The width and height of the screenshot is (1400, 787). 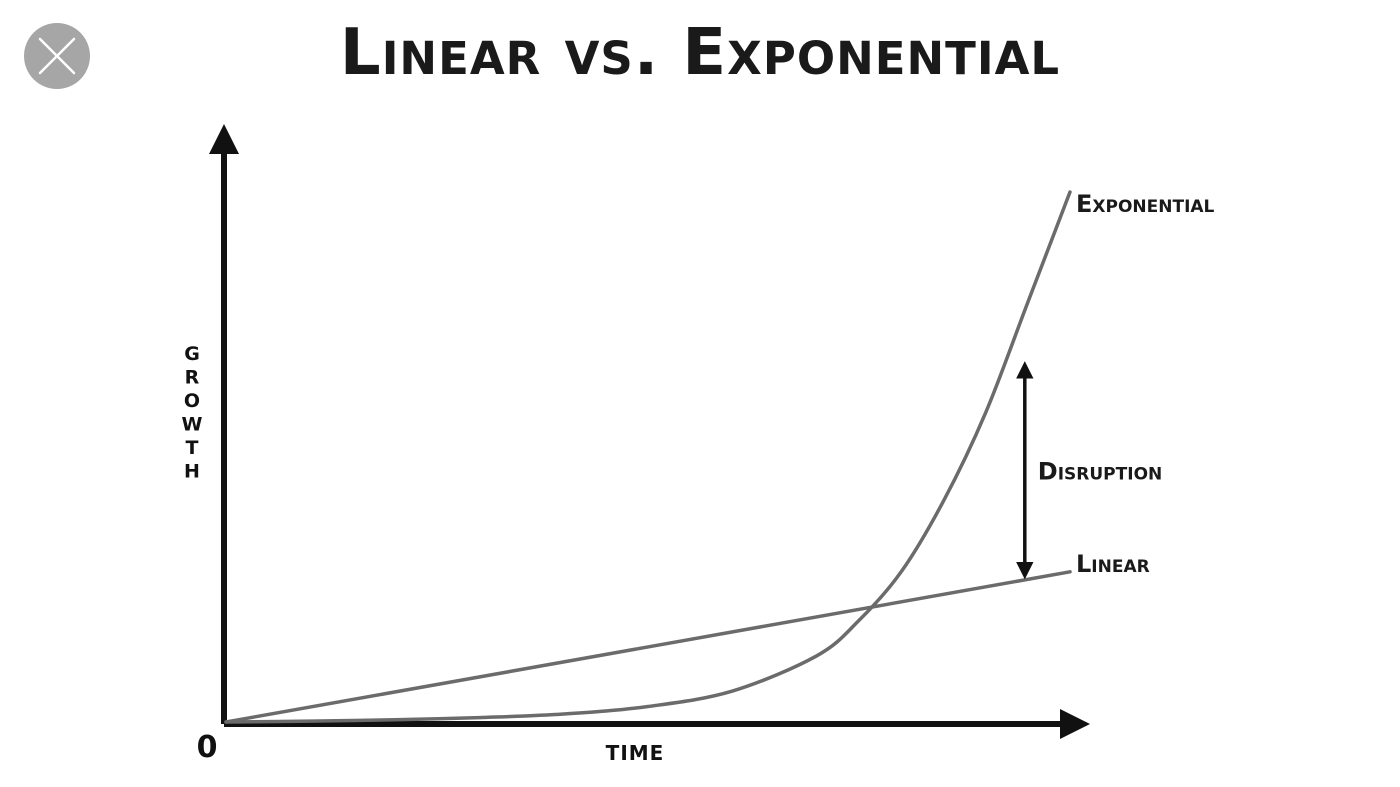 What do you see at coordinates (1145, 204) in the screenshot?
I see `series-label-exponential: Exponential` at bounding box center [1145, 204].